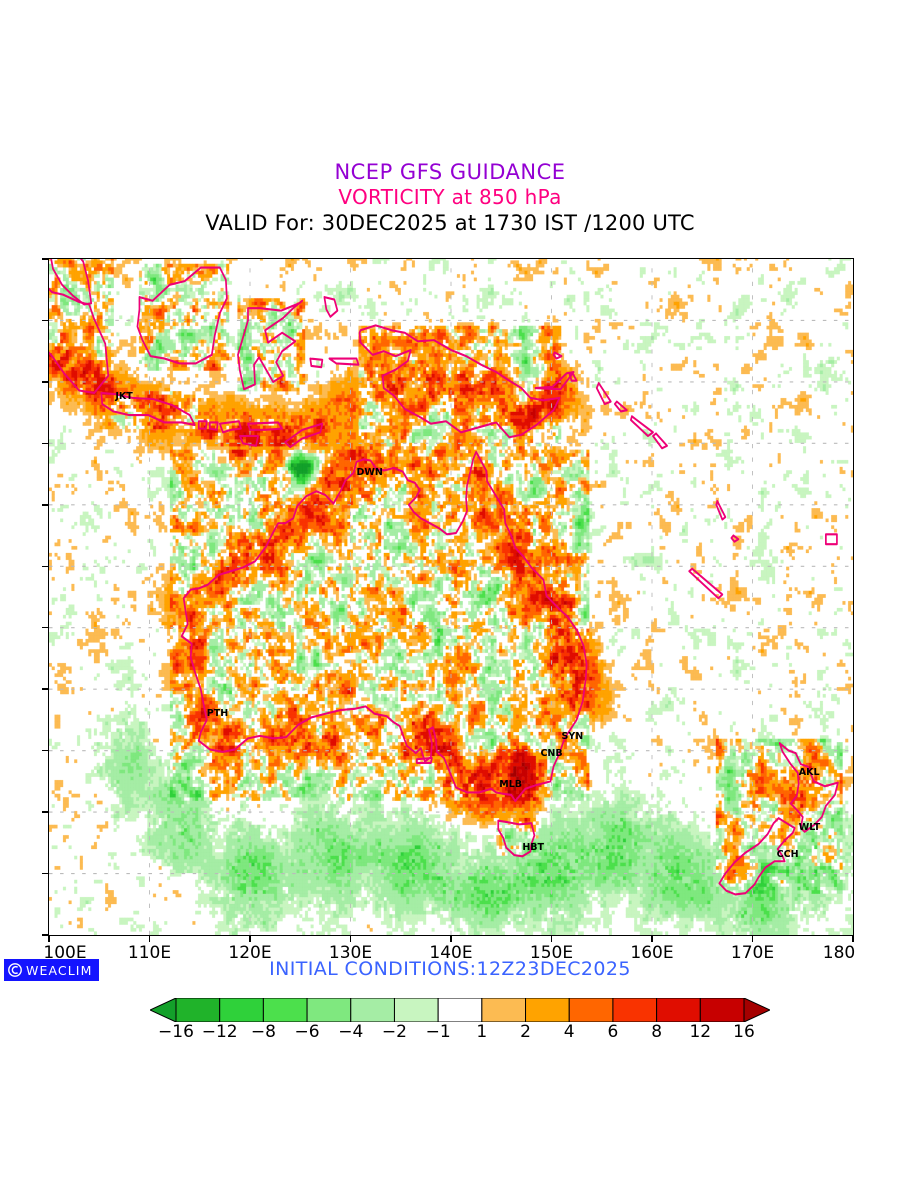  I want to click on colorbar-tick: −8, so click(263, 1032).